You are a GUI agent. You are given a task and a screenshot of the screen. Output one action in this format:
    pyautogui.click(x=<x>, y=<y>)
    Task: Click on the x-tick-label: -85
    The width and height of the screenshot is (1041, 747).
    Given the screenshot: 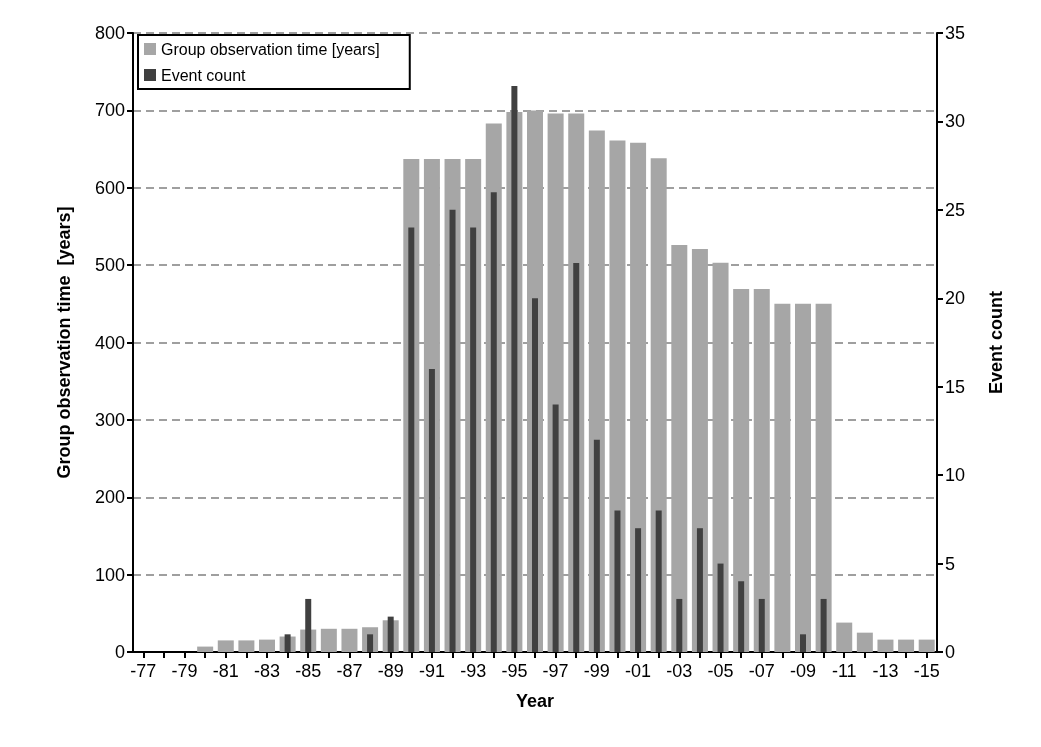 What is the action you would take?
    pyautogui.click(x=308, y=671)
    